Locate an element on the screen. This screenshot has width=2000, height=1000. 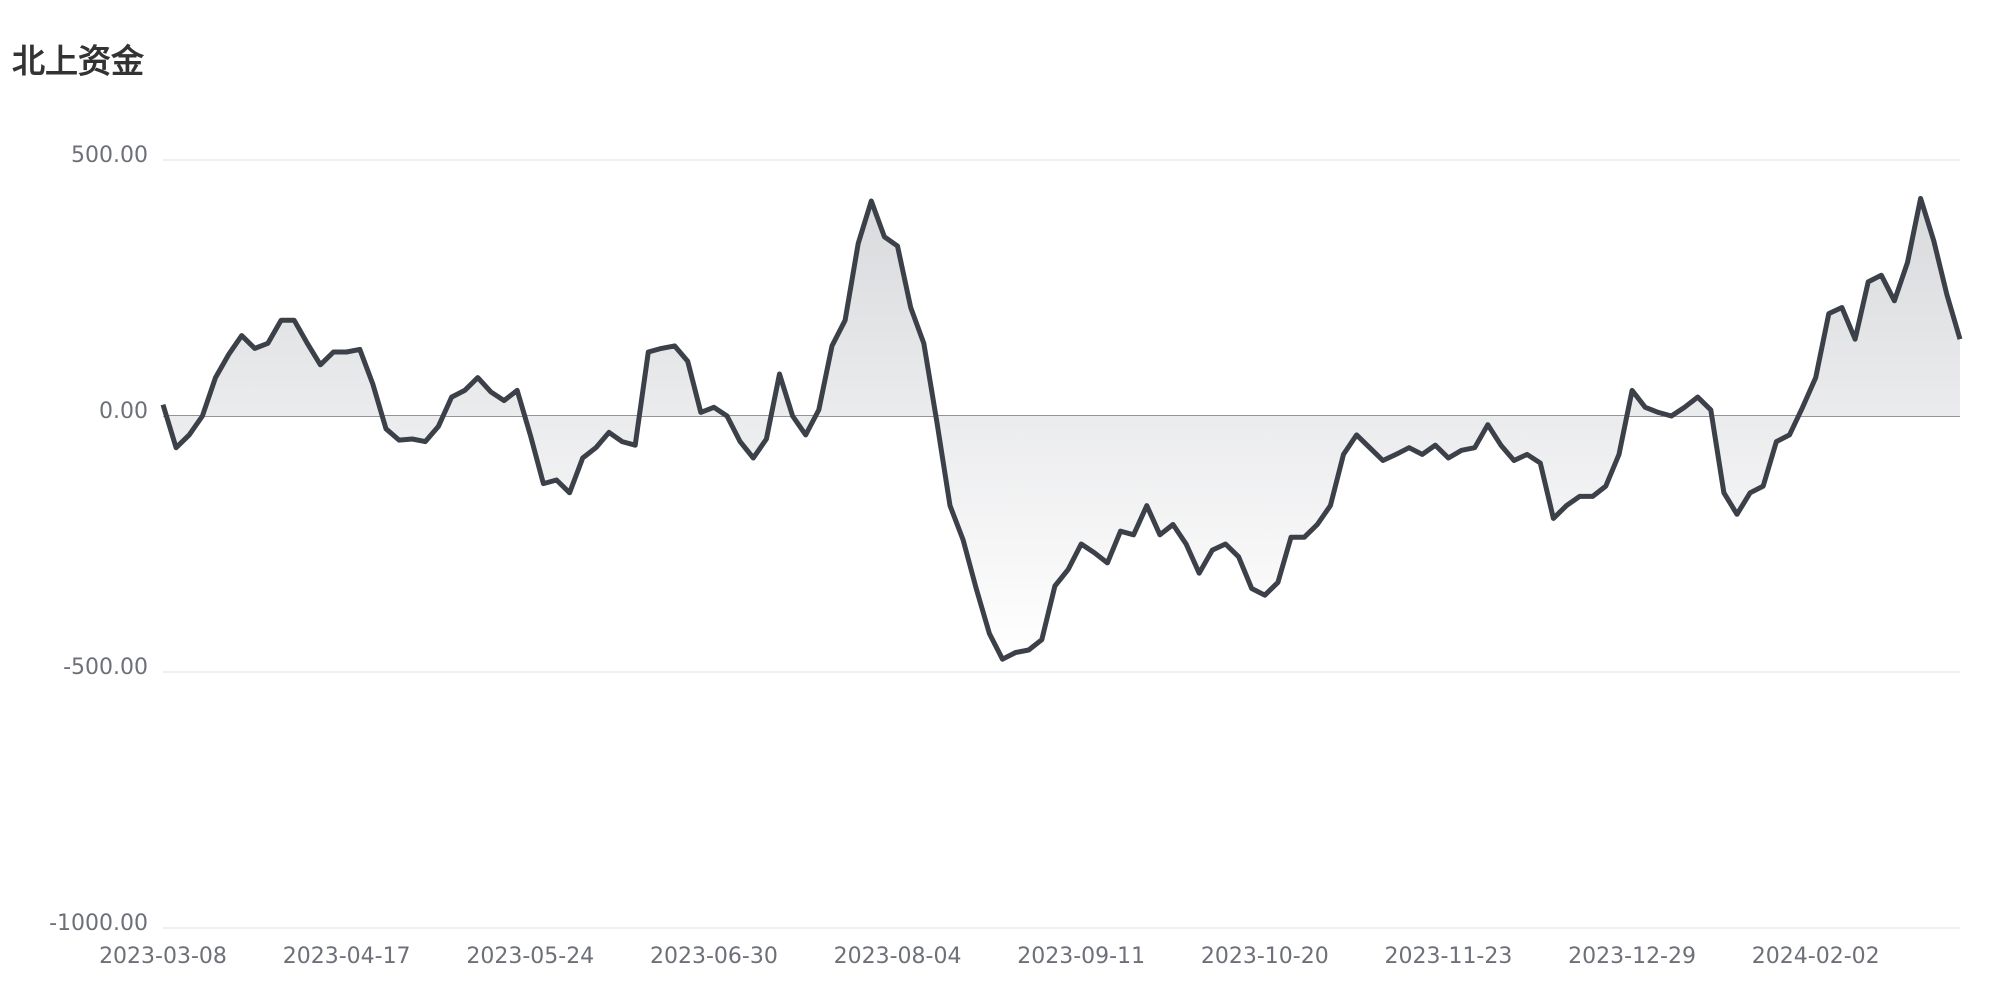
x-tick-label: 2023-08-04 is located at coordinates (898, 956).